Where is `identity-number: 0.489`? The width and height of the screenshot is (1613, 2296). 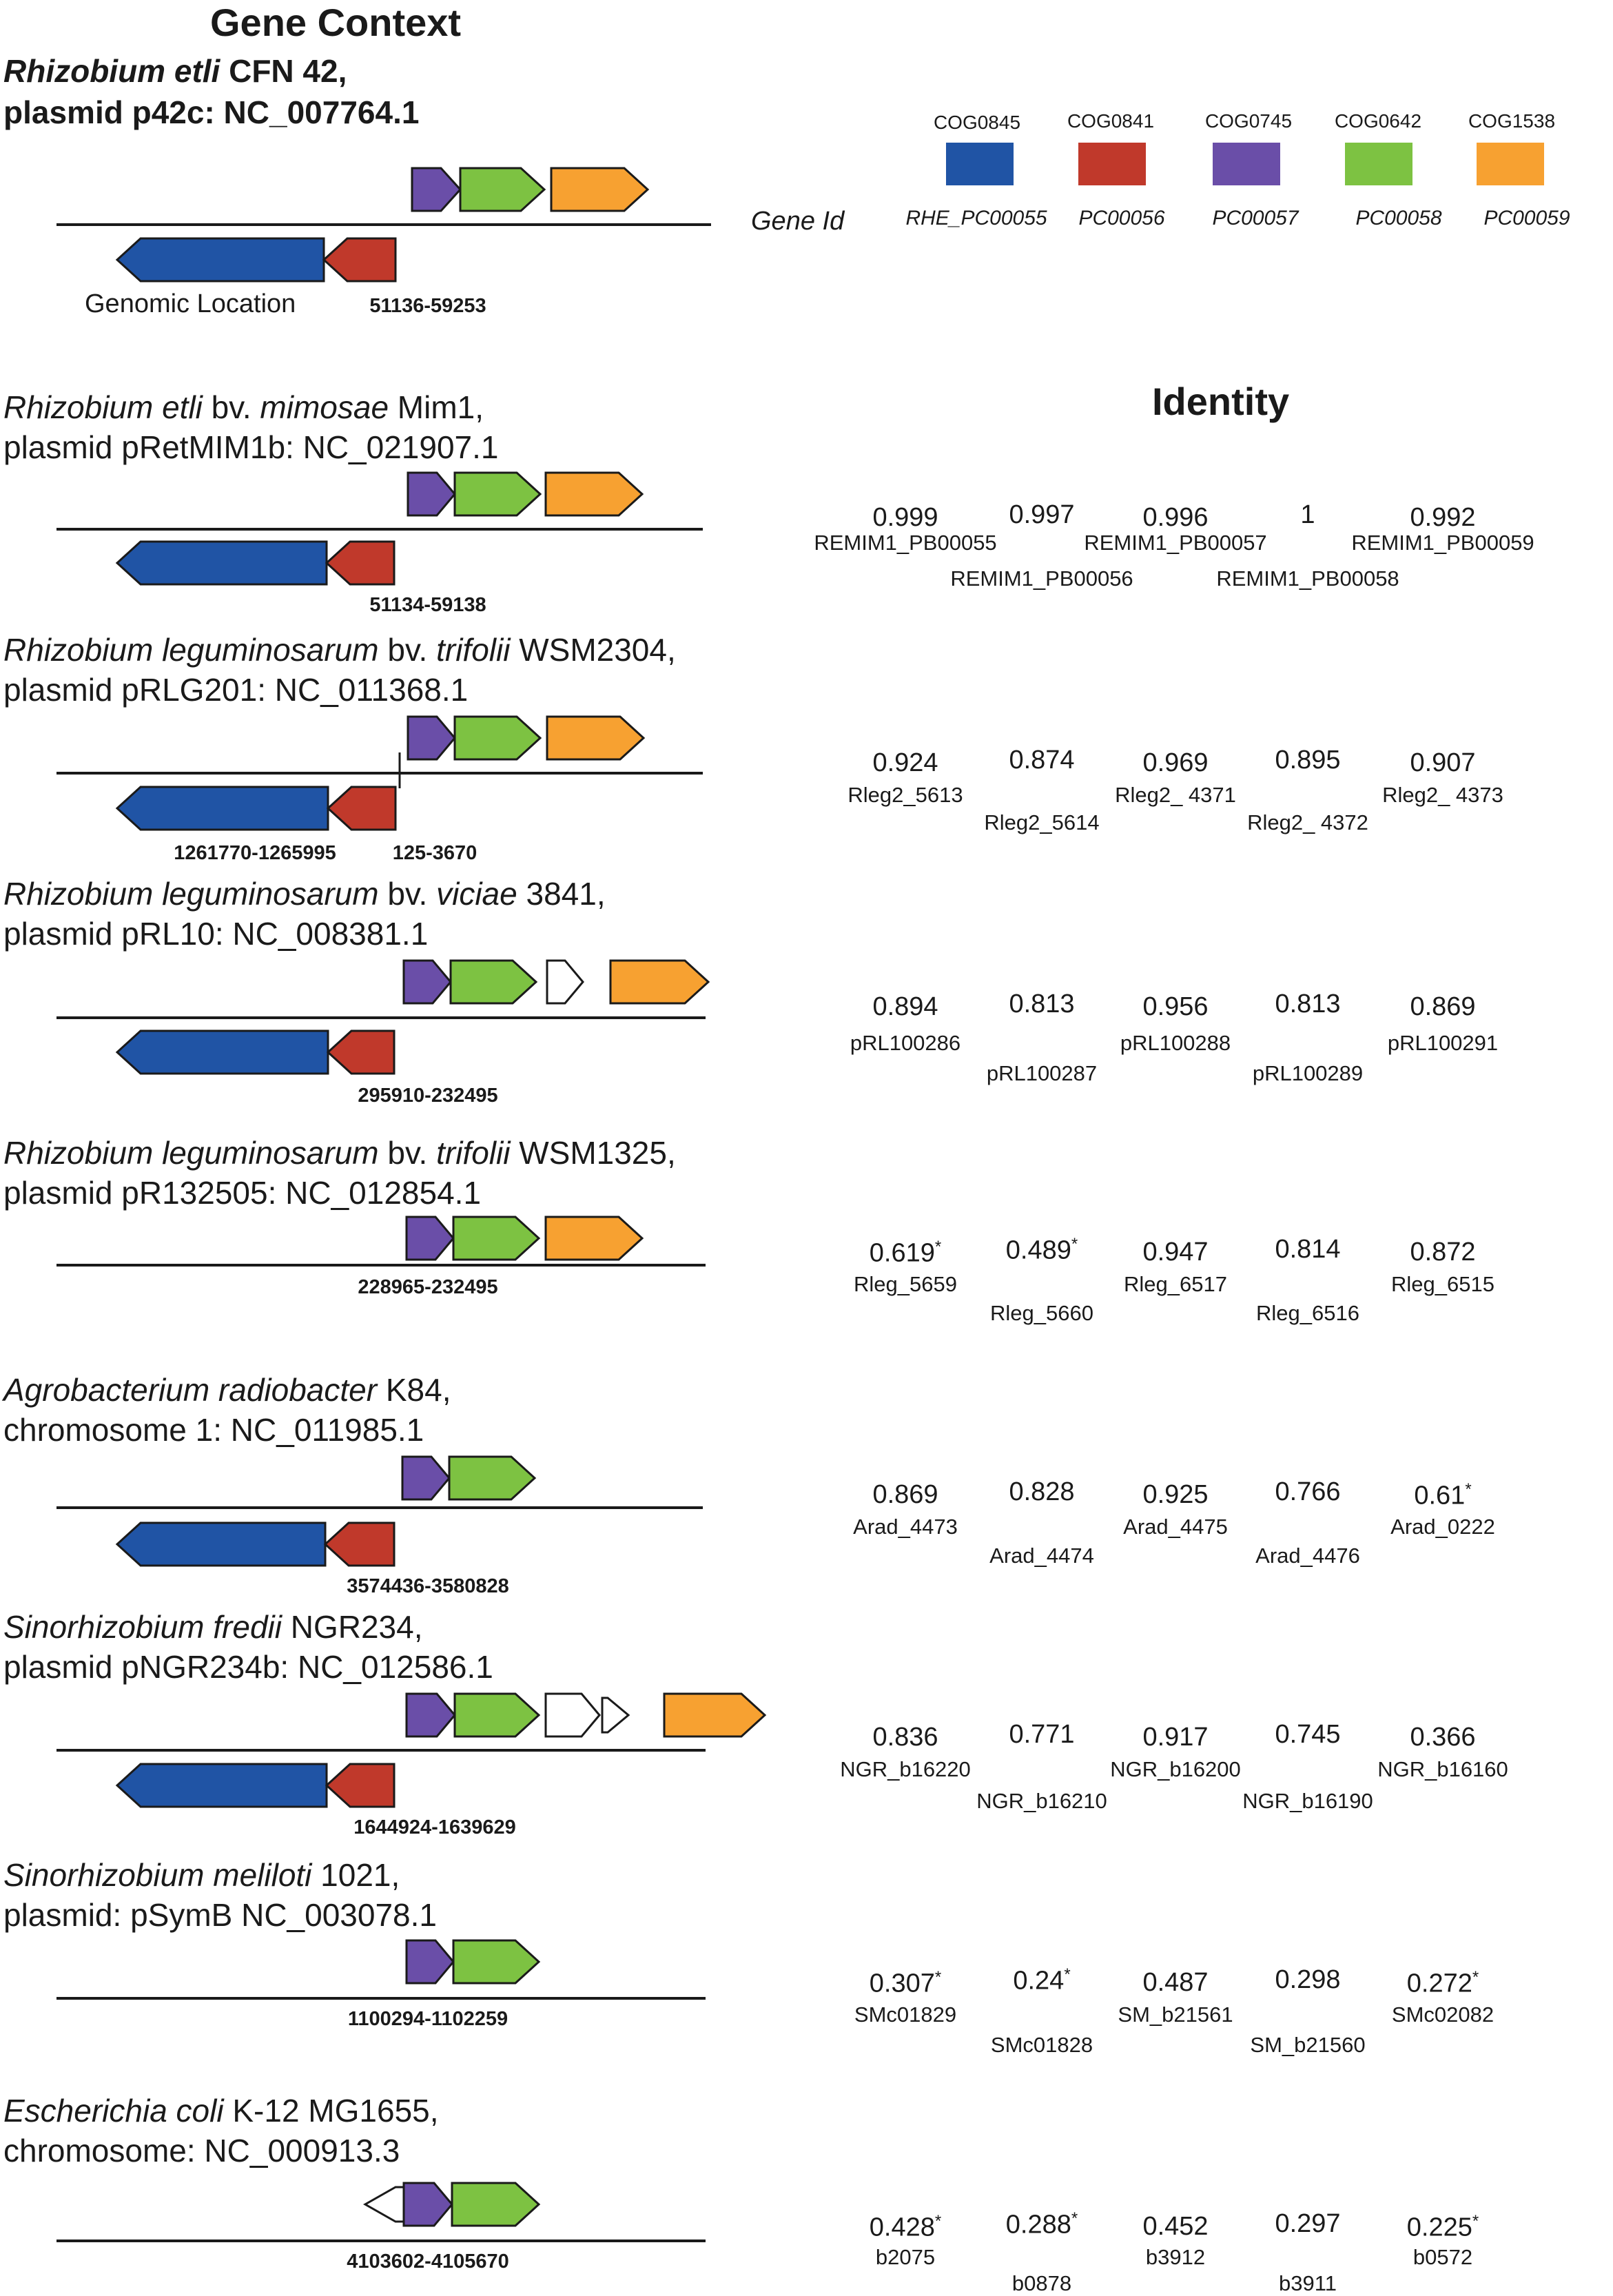 identity-number: 0.489 is located at coordinates (1038, 1250).